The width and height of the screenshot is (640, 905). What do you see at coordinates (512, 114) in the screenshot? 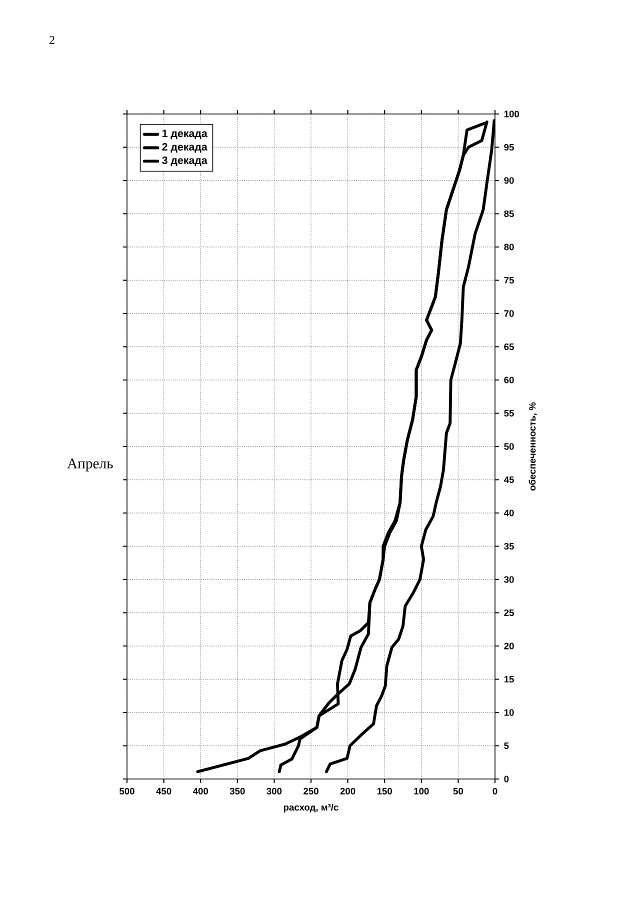
I see `y-tick-label: 100` at bounding box center [512, 114].